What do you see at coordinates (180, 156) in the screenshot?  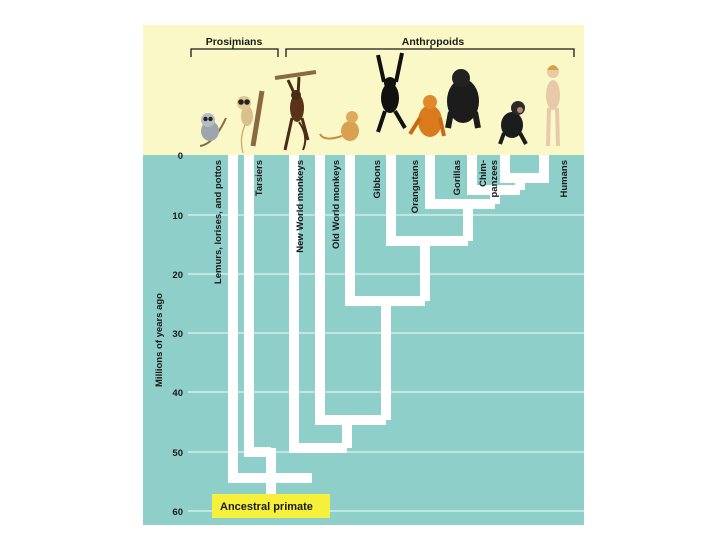 I see `axis-tick-0: 0` at bounding box center [180, 156].